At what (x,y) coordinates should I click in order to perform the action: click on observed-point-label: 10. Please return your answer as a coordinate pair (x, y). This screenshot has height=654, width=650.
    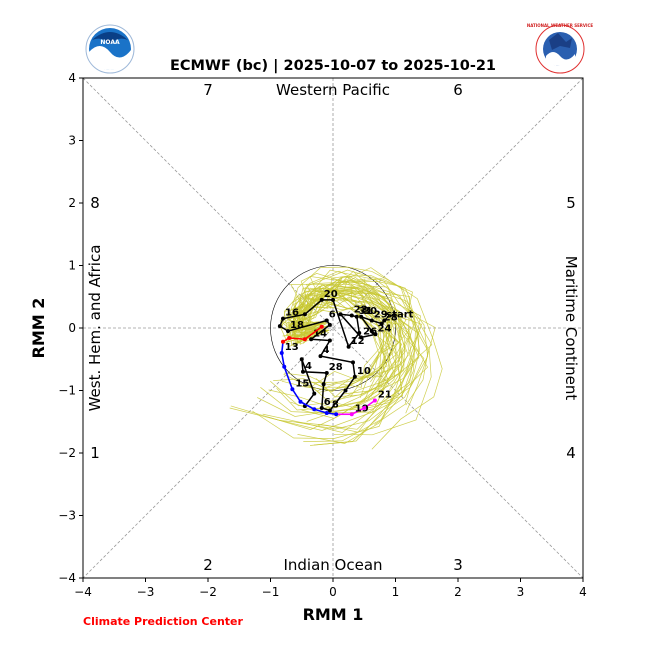
    Looking at the image, I should click on (364, 371).